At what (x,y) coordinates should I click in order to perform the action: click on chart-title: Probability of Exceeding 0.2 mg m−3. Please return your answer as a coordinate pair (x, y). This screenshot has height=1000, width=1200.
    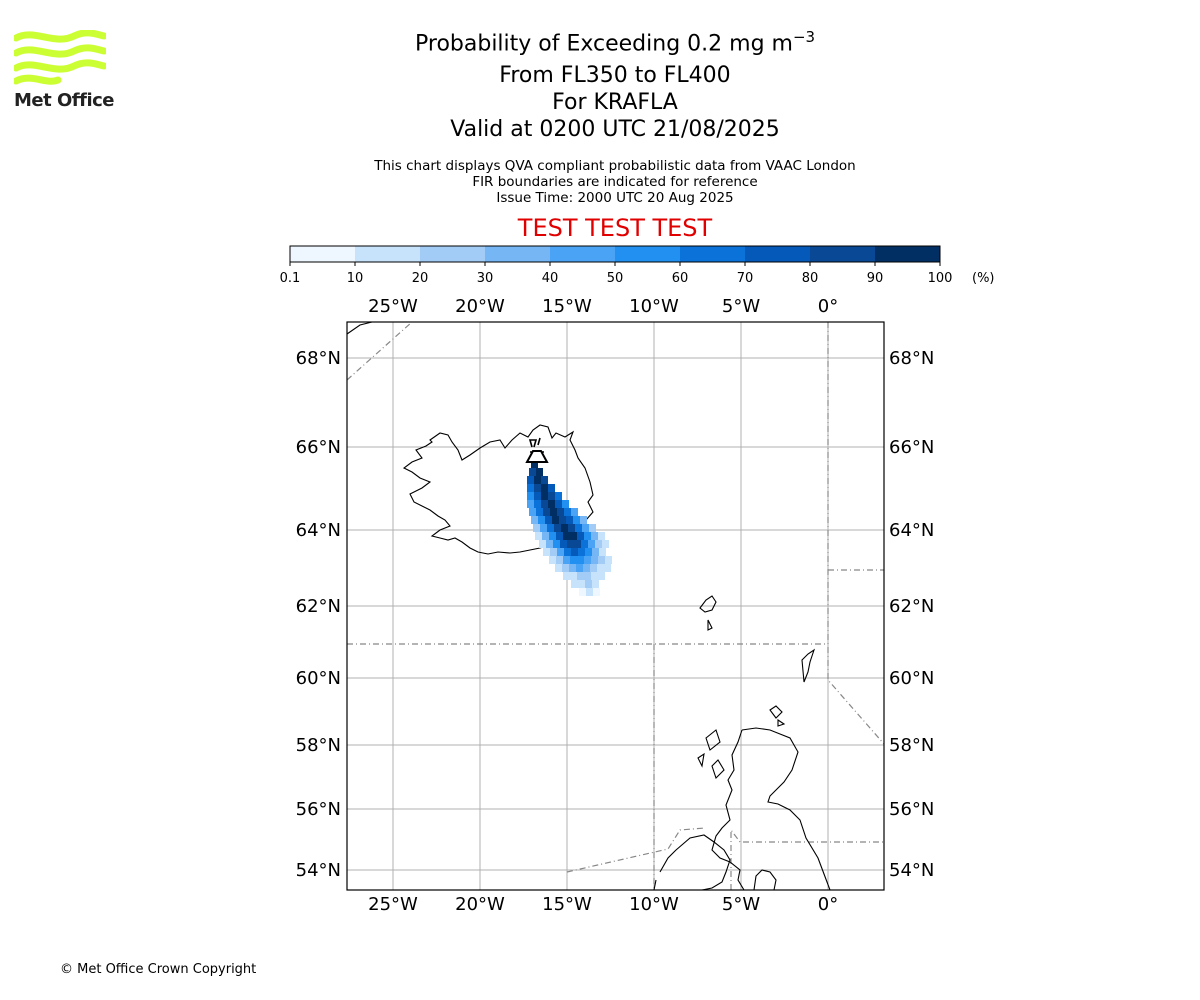
    Looking at the image, I should click on (615, 42).